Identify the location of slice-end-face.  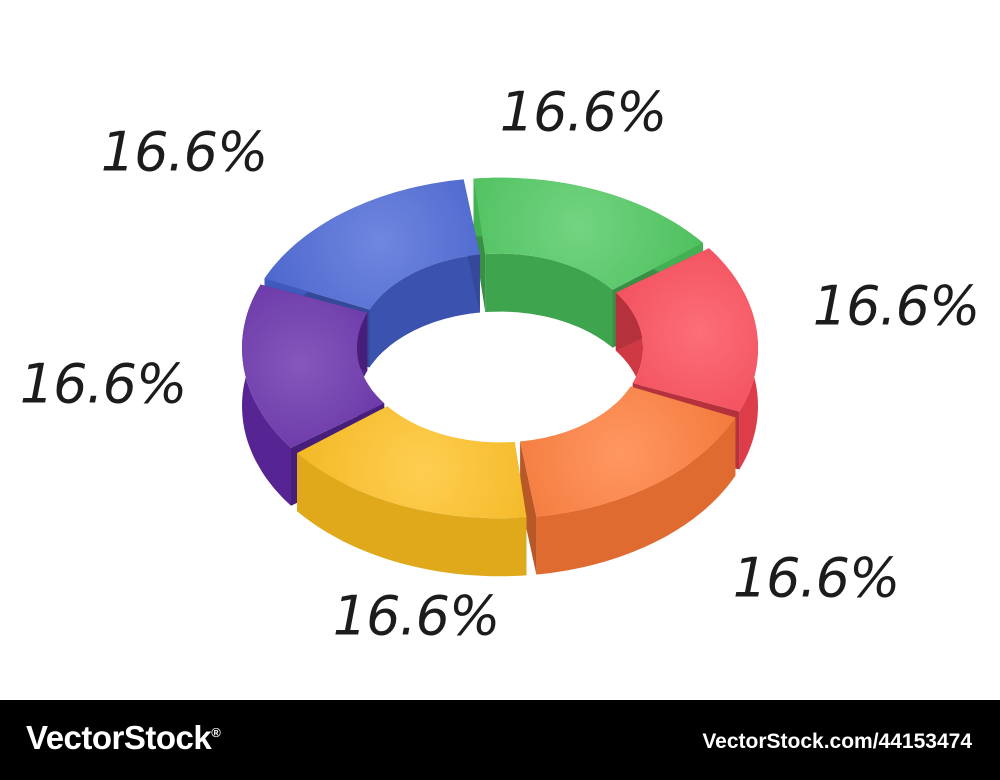
(528, 508).